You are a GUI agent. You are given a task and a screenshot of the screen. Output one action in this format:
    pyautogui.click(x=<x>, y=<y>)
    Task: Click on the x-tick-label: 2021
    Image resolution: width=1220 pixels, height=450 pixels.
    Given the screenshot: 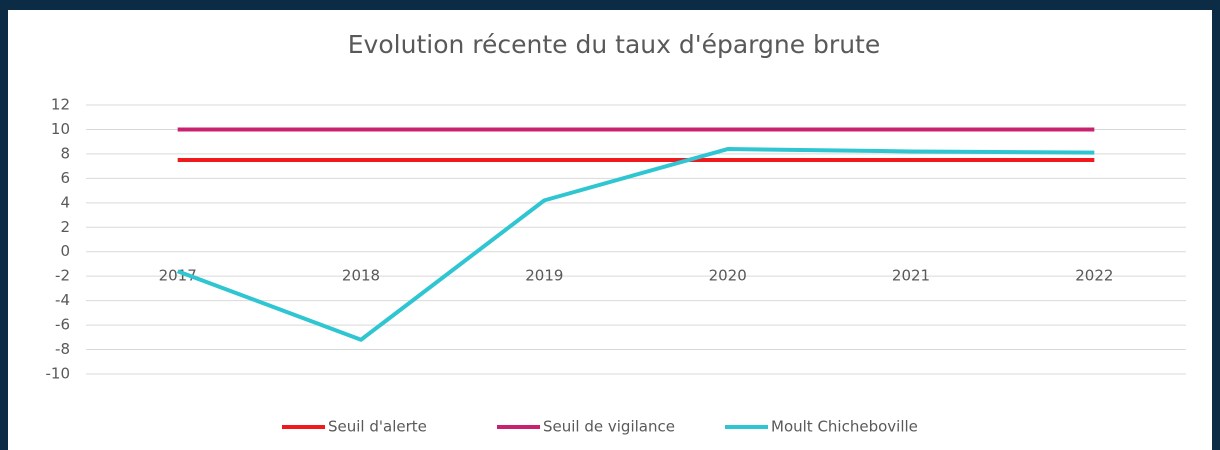 What is the action you would take?
    pyautogui.click(x=911, y=276)
    